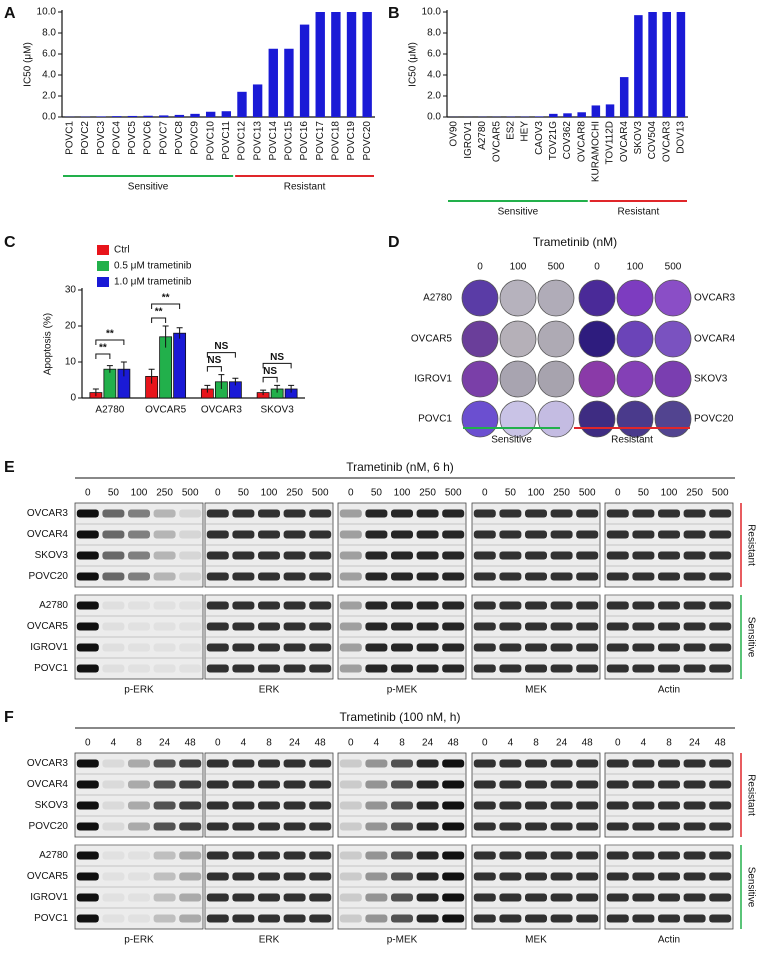 The image size is (759, 958). Describe the element at coordinates (673, 267) in the screenshot. I see `dose-label: 500` at that location.